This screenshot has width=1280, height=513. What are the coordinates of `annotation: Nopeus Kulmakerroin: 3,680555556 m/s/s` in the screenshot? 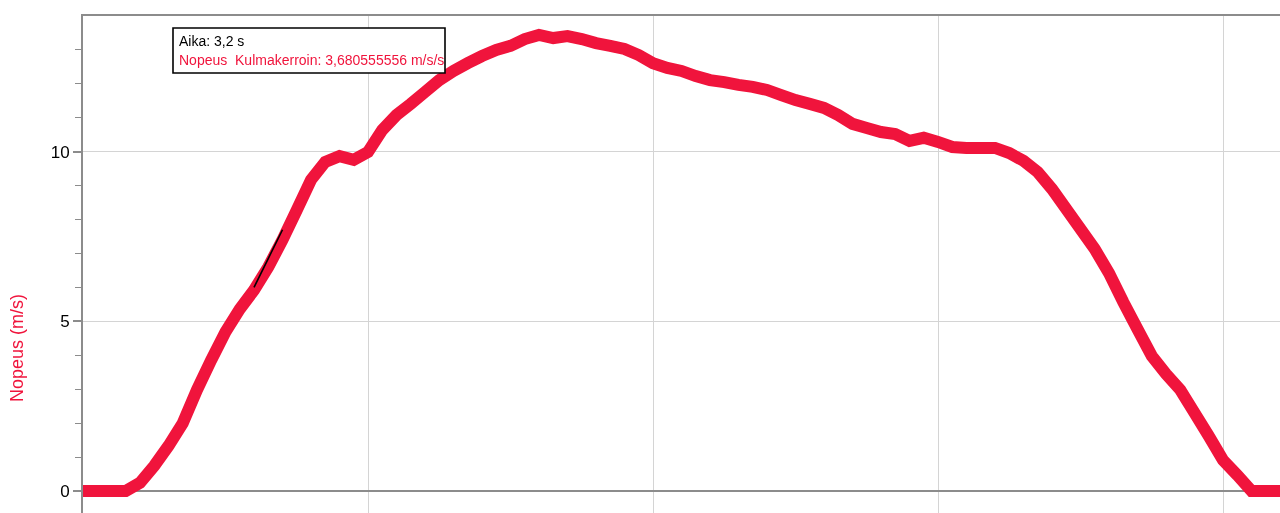 It's located at (312, 60).